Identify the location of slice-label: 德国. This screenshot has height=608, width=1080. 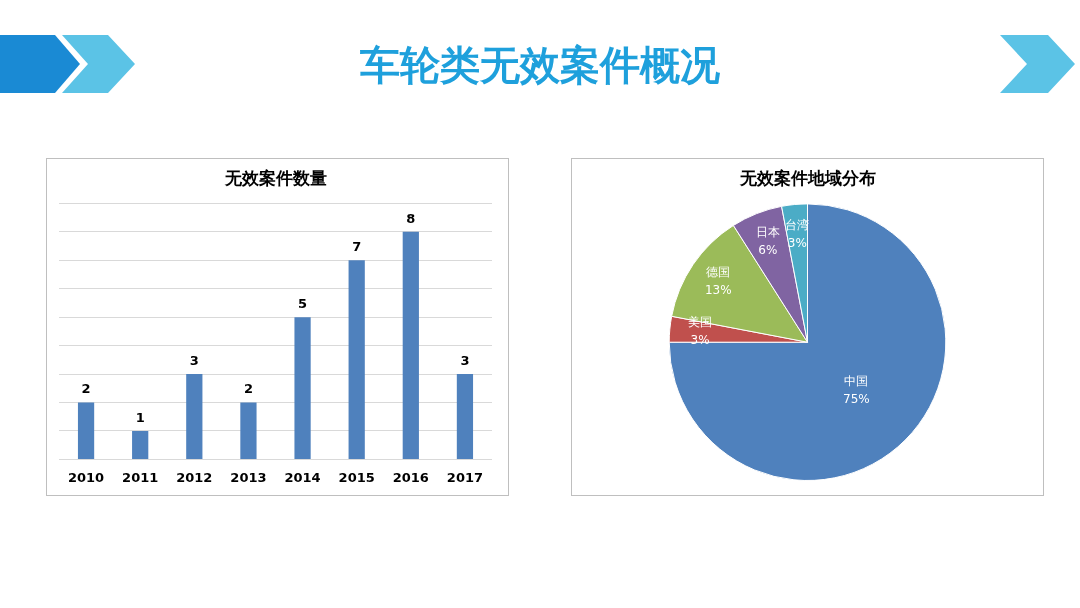
(718, 271).